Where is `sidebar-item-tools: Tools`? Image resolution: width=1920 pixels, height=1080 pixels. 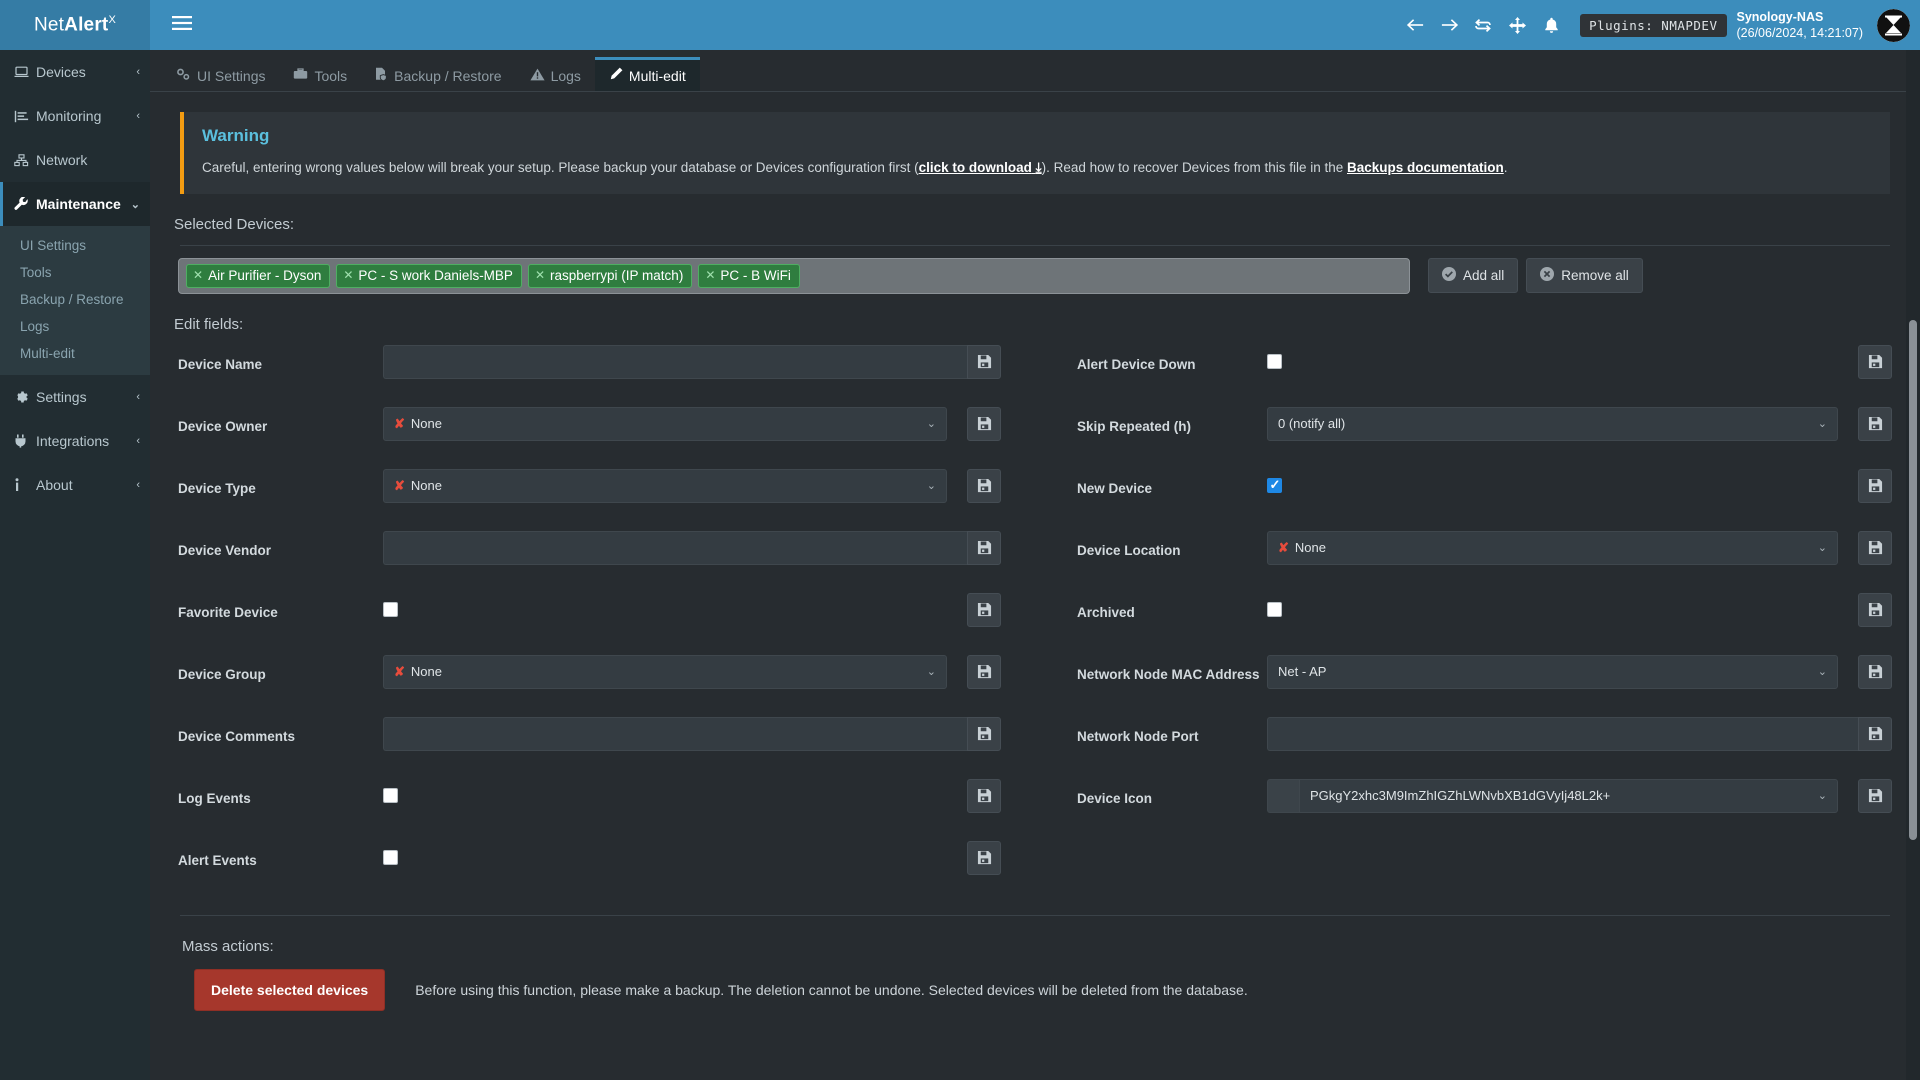 sidebar-item-tools: Tools is located at coordinates (36, 272).